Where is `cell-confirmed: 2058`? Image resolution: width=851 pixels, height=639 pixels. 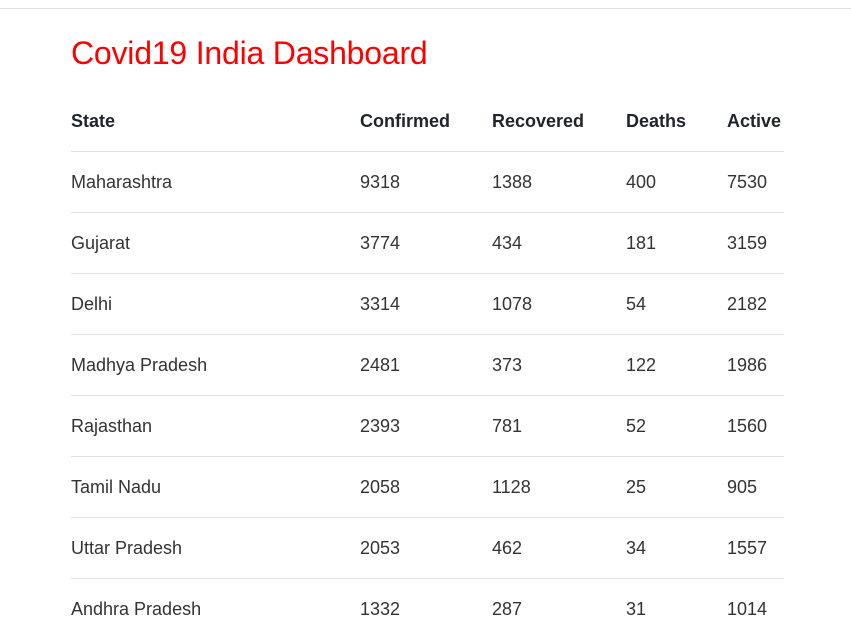 cell-confirmed: 2058 is located at coordinates (426, 487).